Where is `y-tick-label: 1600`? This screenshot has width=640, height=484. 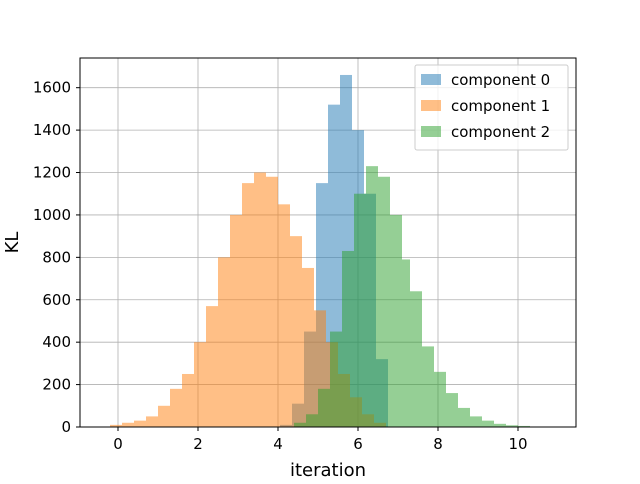 y-tick-label: 1600 is located at coordinates (52, 88).